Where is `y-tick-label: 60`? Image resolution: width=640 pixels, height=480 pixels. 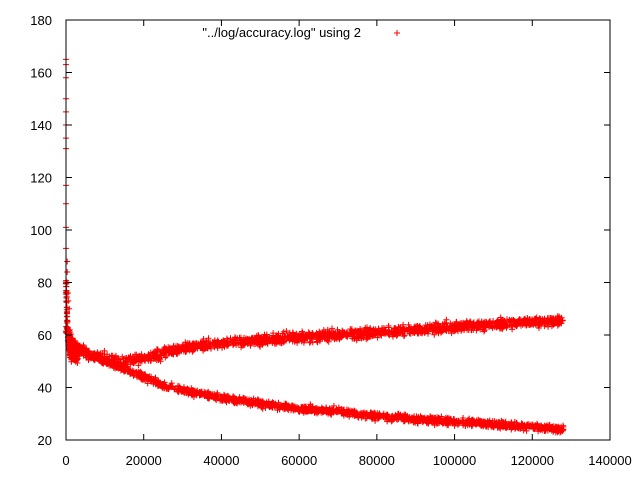 y-tick-label: 60 is located at coordinates (45, 335).